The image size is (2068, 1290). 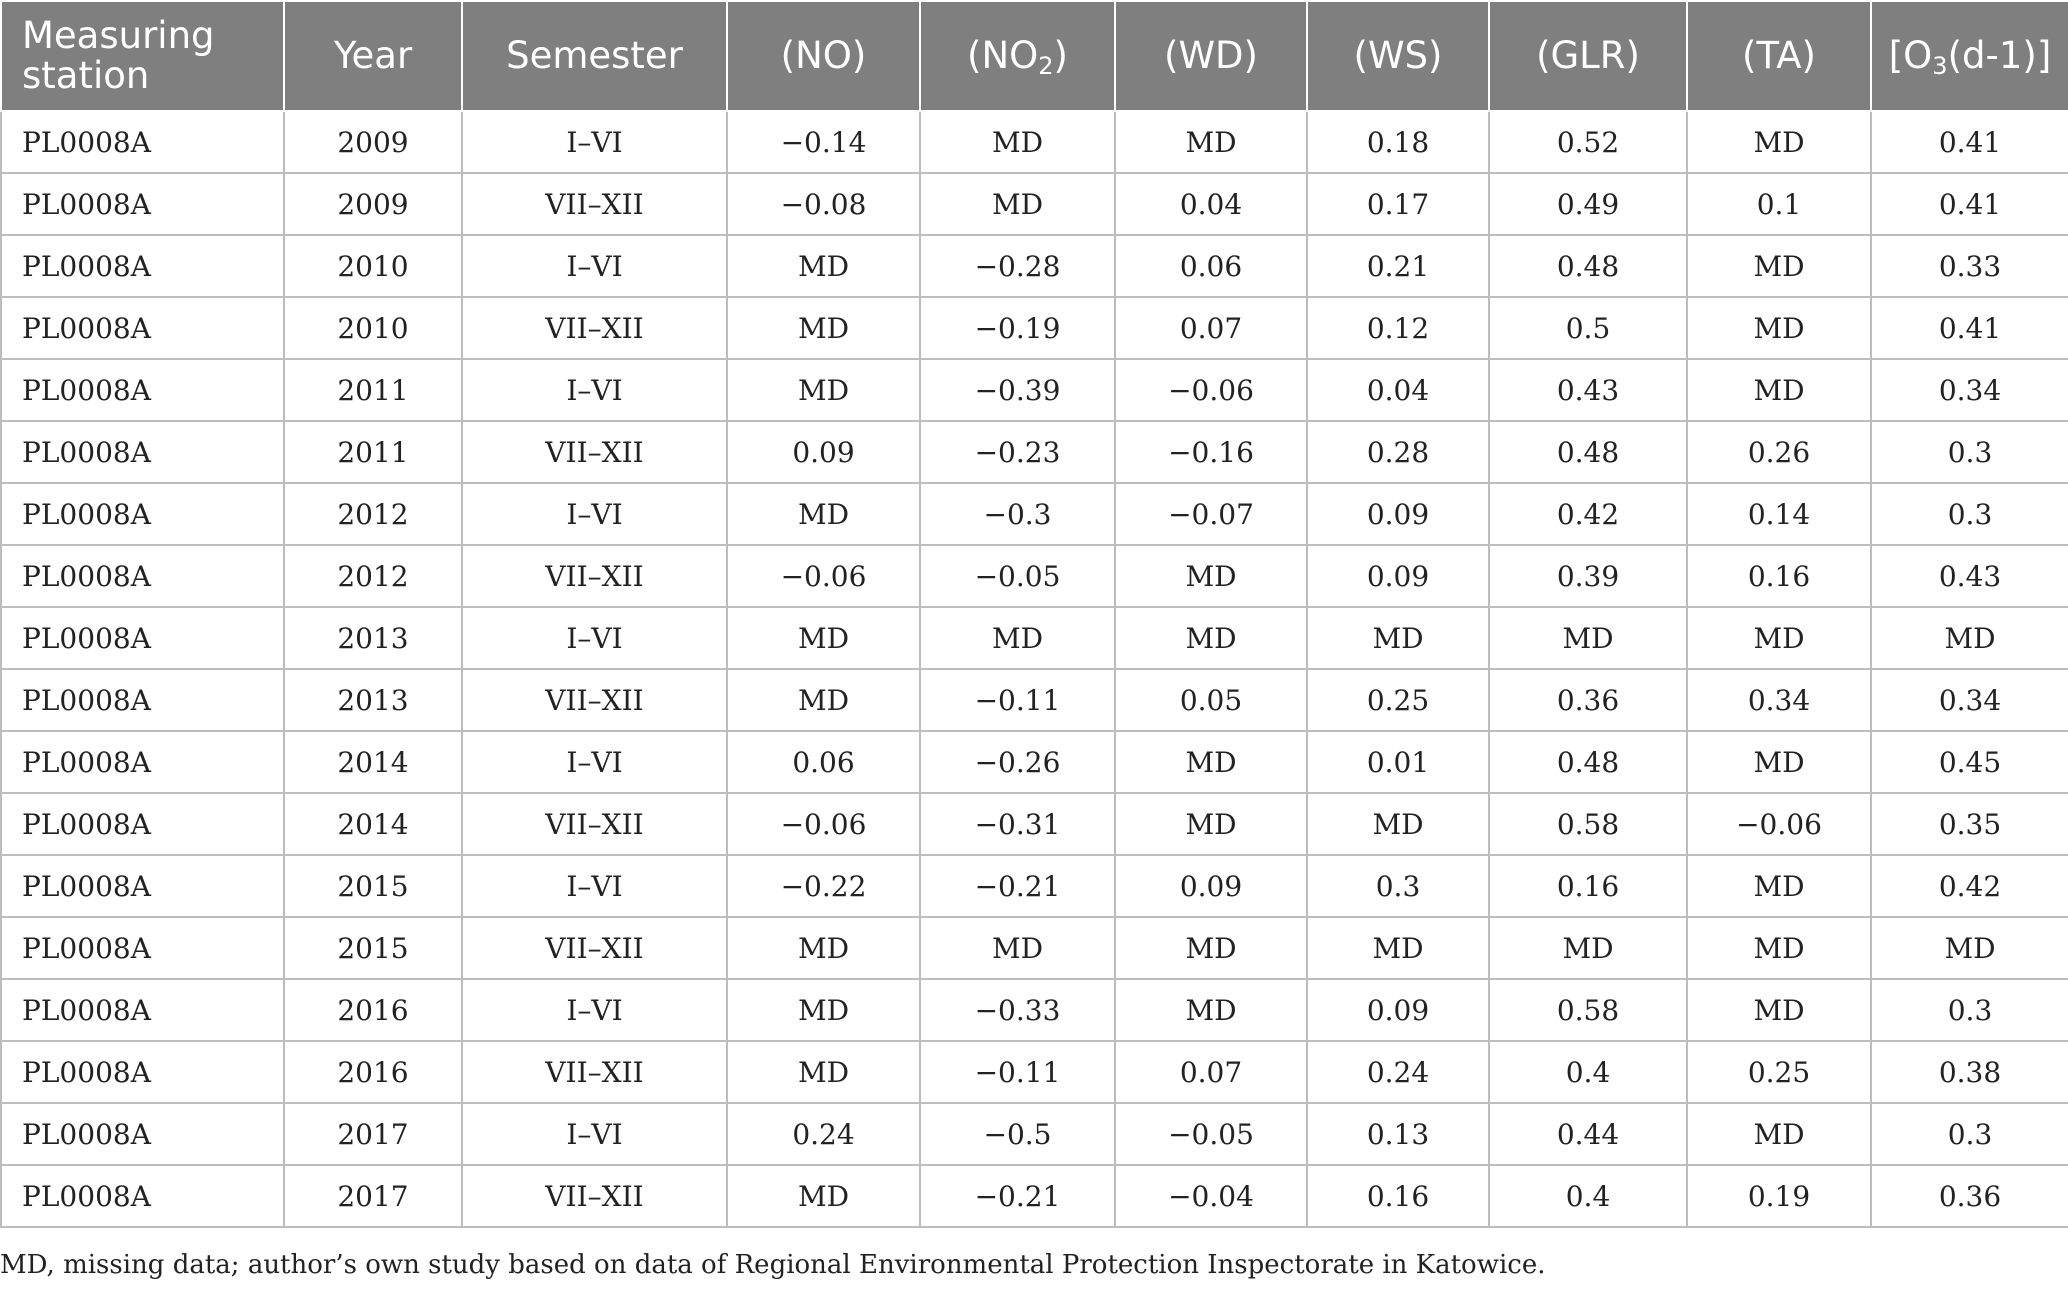 I want to click on header-ta: (TA), so click(x=1779, y=56).